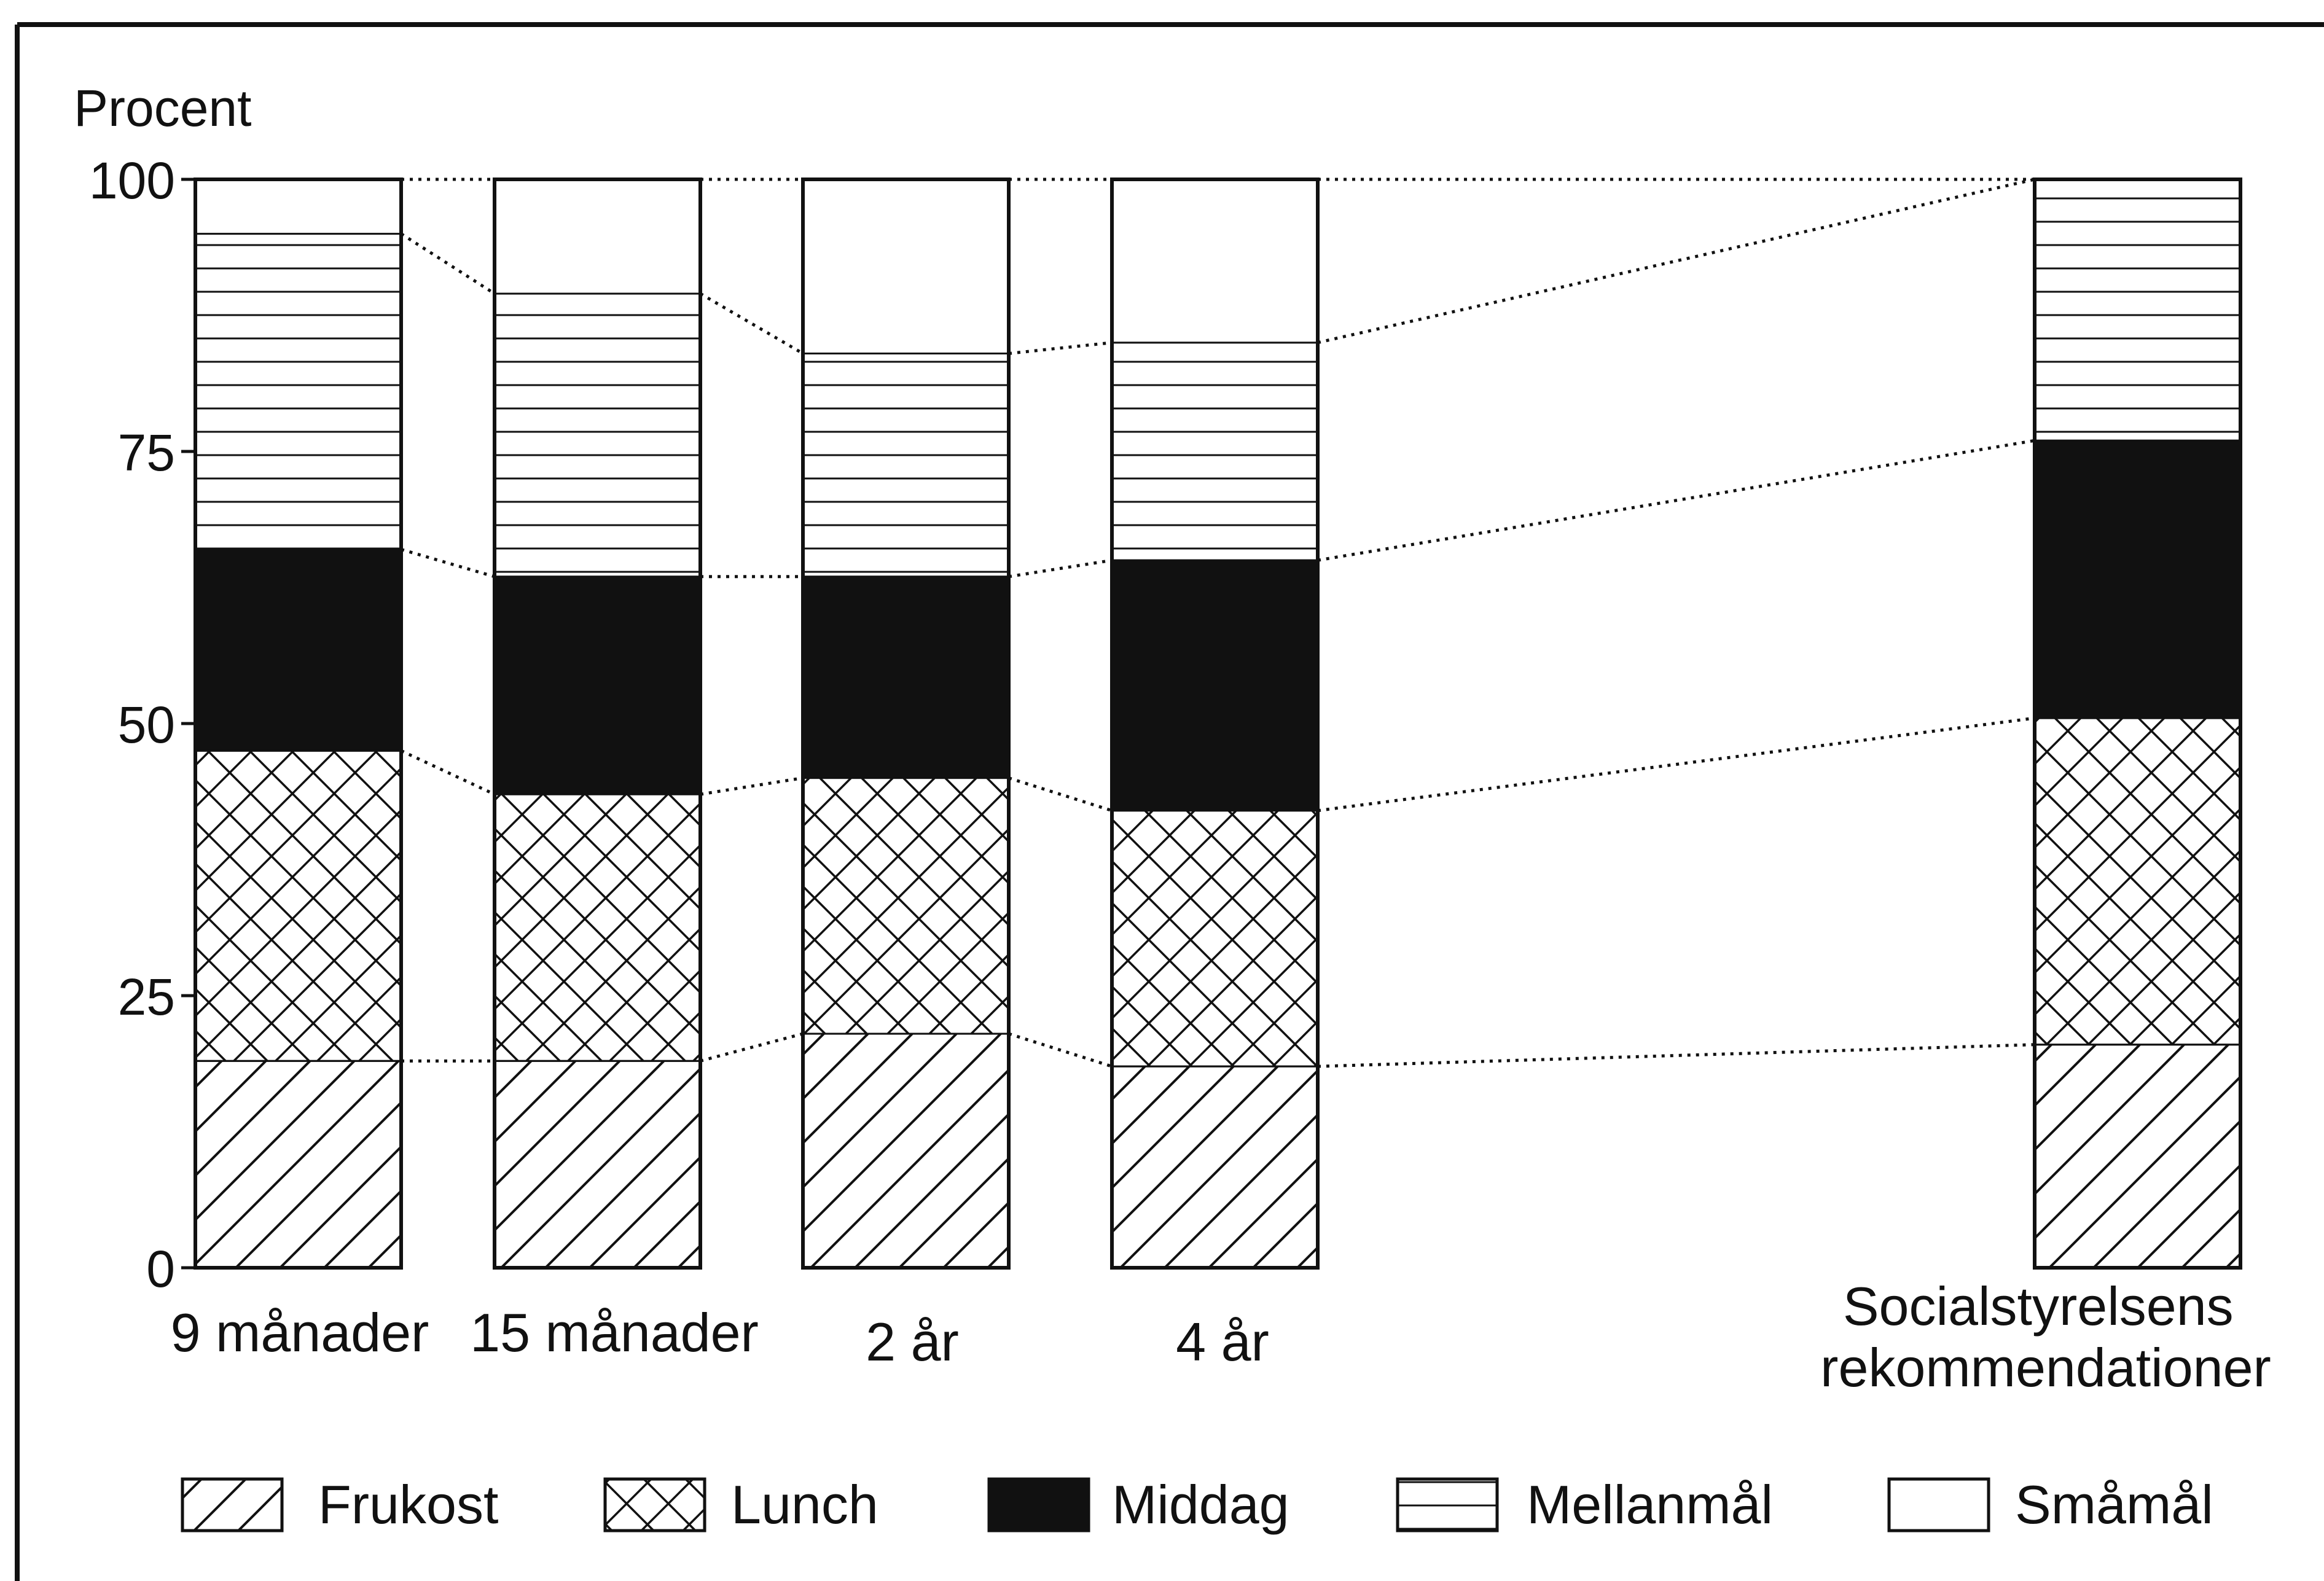 This screenshot has height=1581, width=2324. Describe the element at coordinates (2137, 310) in the screenshot. I see `bar-segment-mellanm-l-socialstyrelsens-rekommendationer` at that location.